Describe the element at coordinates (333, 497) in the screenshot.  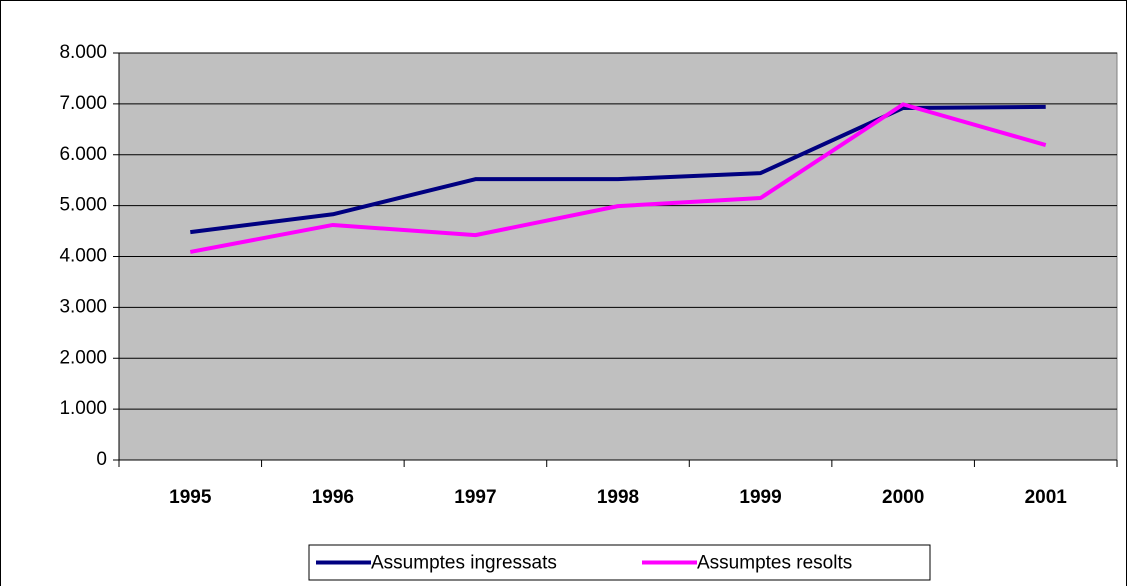
I see `x-tick-label: 1996` at that location.